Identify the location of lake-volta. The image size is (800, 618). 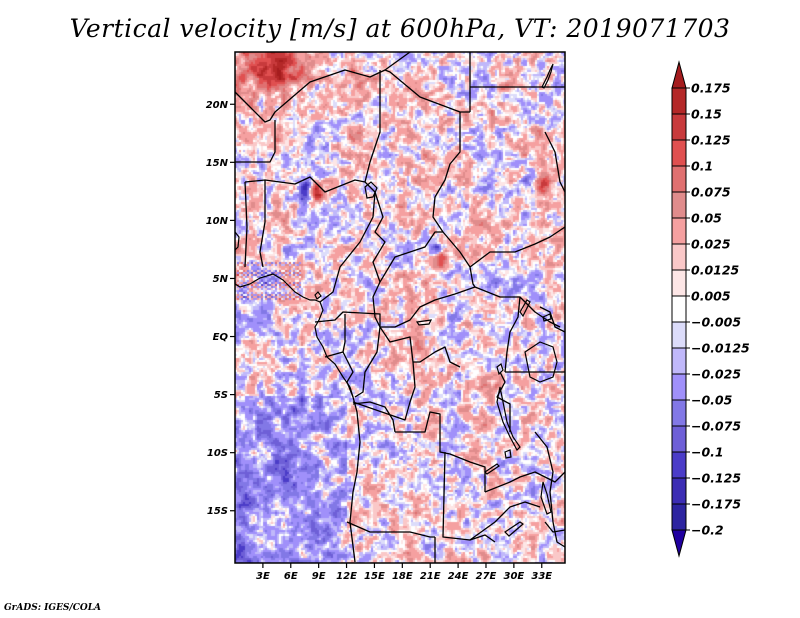
(237, 241).